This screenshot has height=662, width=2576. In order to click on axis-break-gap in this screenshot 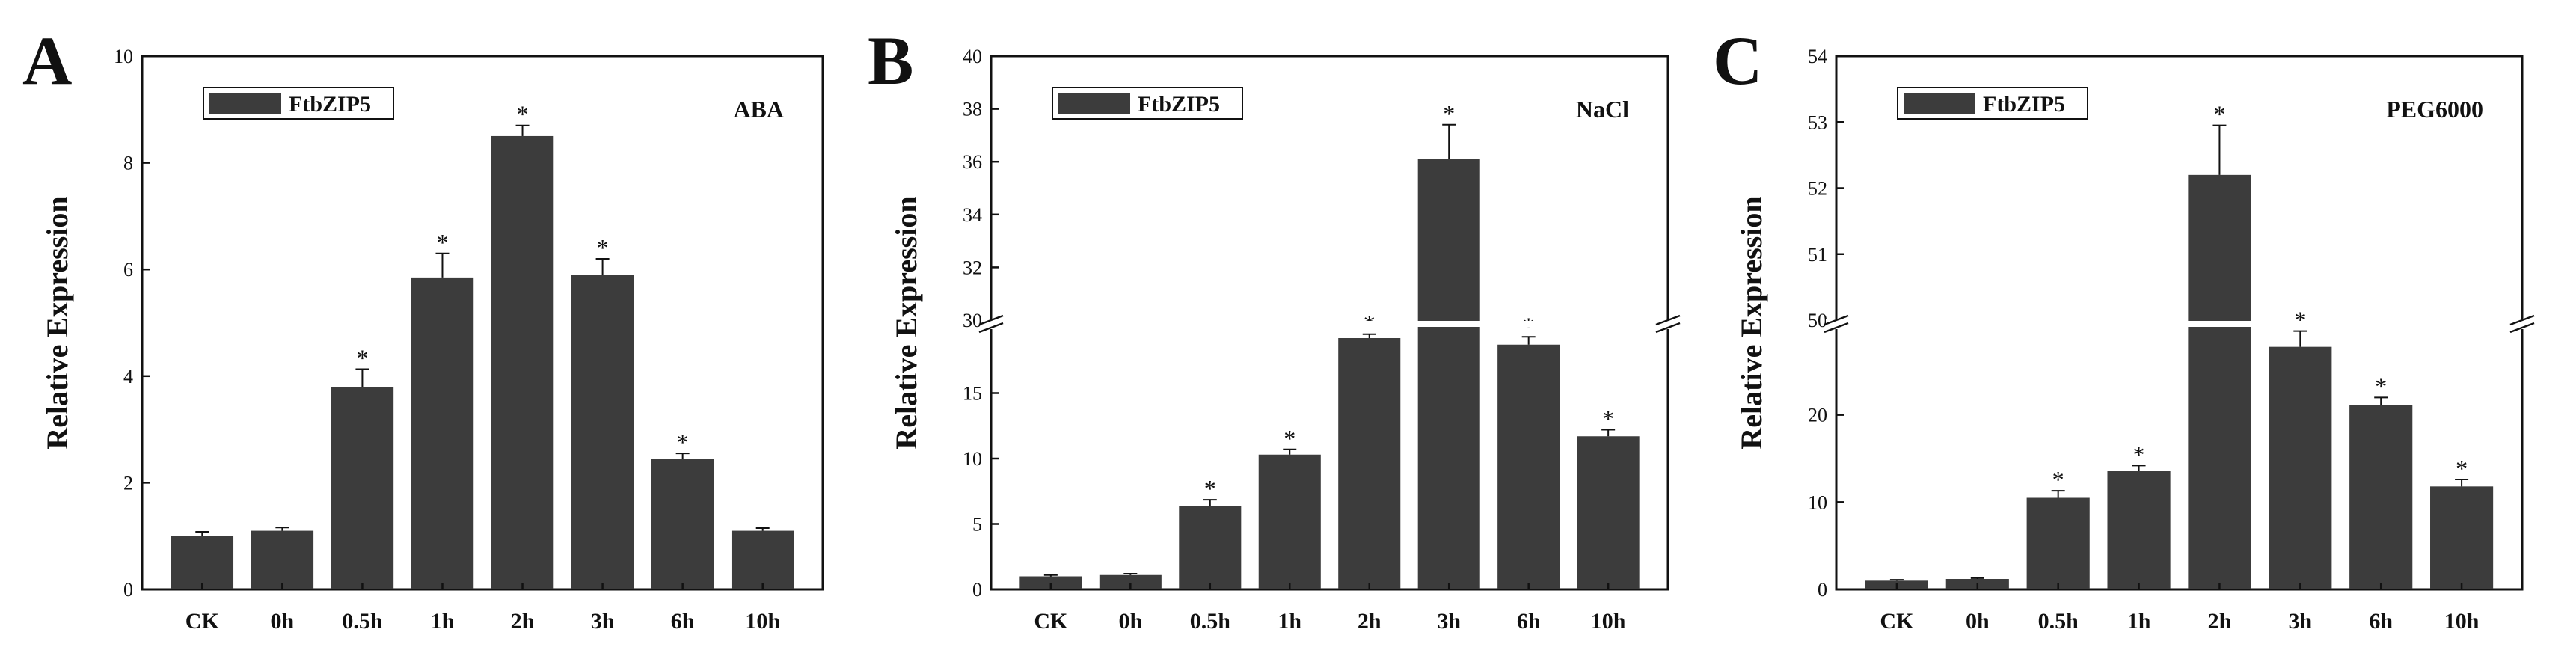, I will do `click(1329, 324)`.